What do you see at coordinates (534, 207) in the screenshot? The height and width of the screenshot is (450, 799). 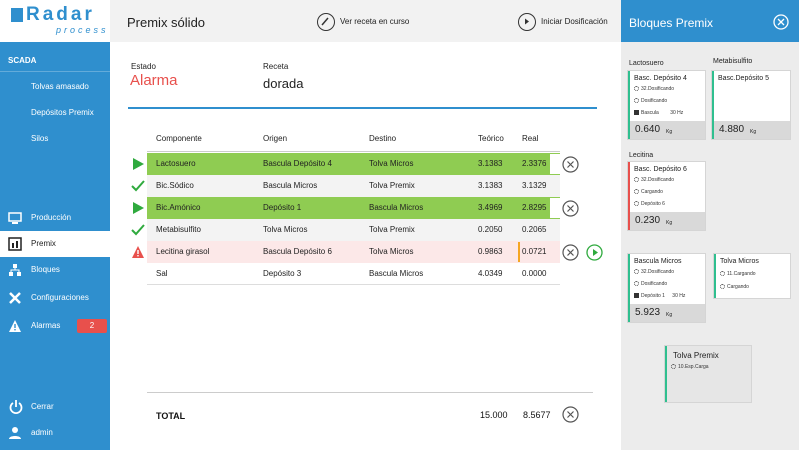 I see `cell-real: 2.8295` at bounding box center [534, 207].